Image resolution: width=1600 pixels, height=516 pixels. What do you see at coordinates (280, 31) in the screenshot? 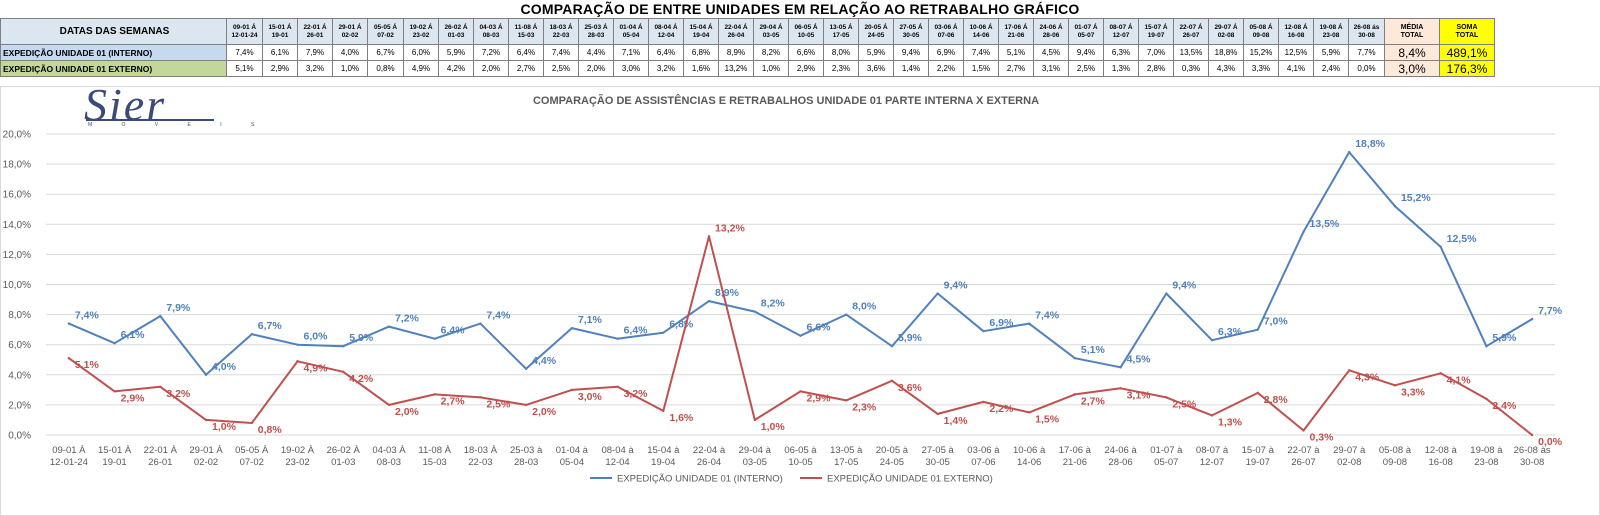
I see `week-header-cell: 15-01 Á 19-01` at bounding box center [280, 31].